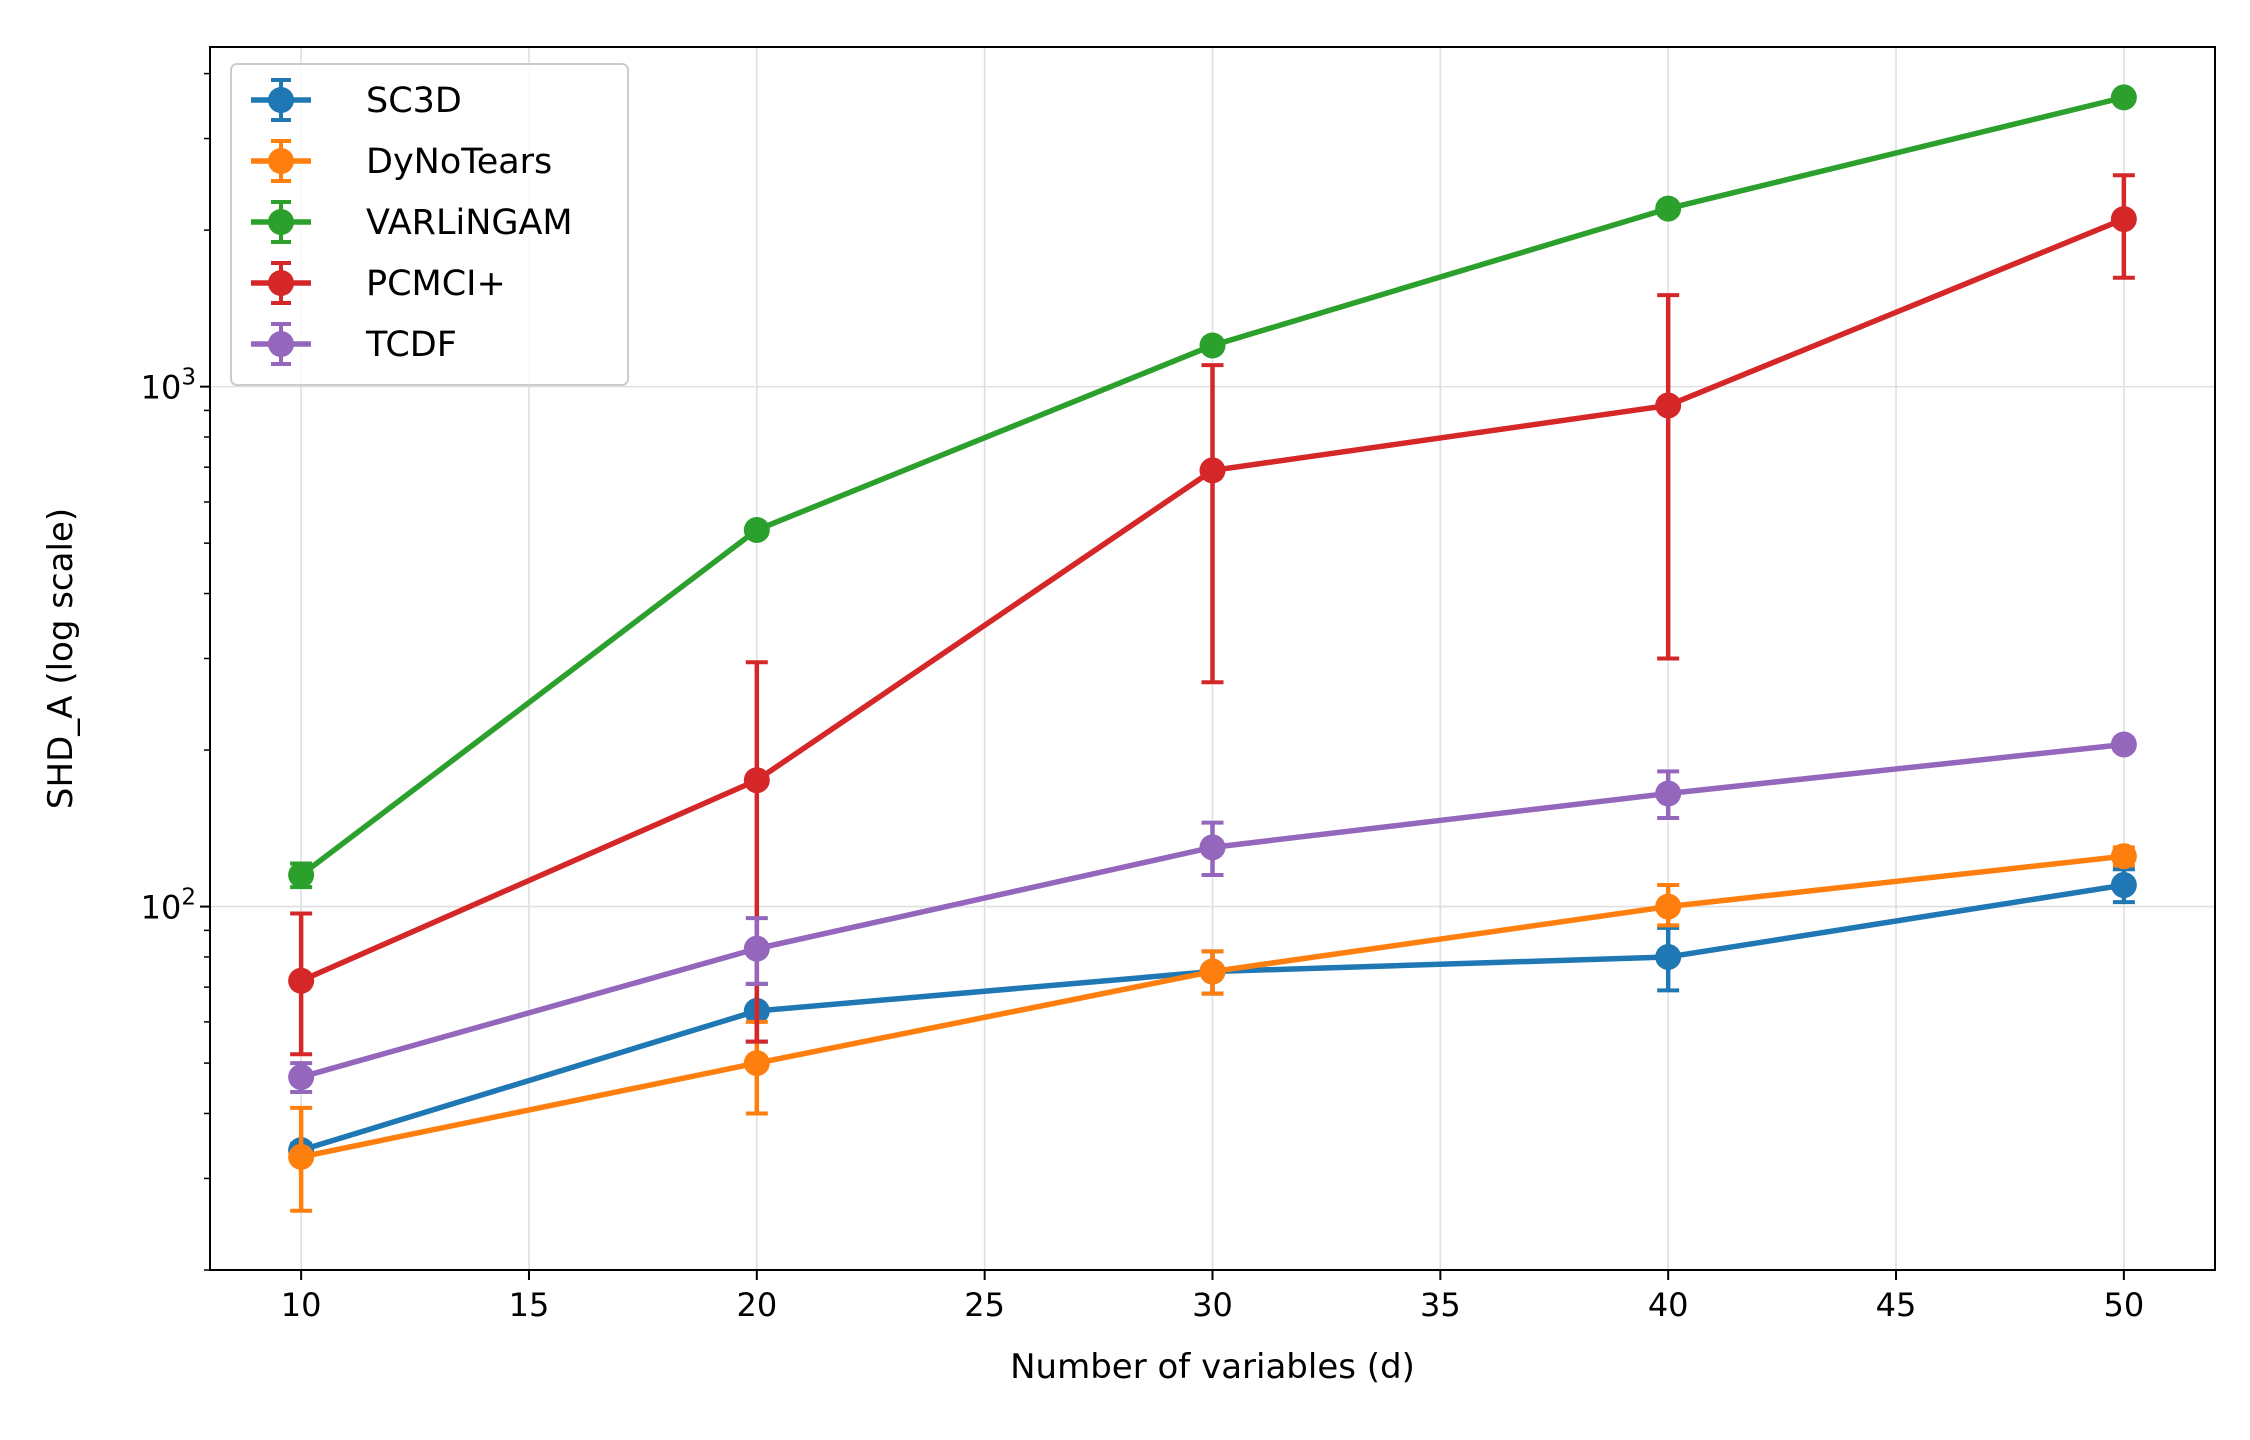 This screenshot has height=1440, width=2250. I want to click on x-tick-label: 50, so click(2124, 1305).